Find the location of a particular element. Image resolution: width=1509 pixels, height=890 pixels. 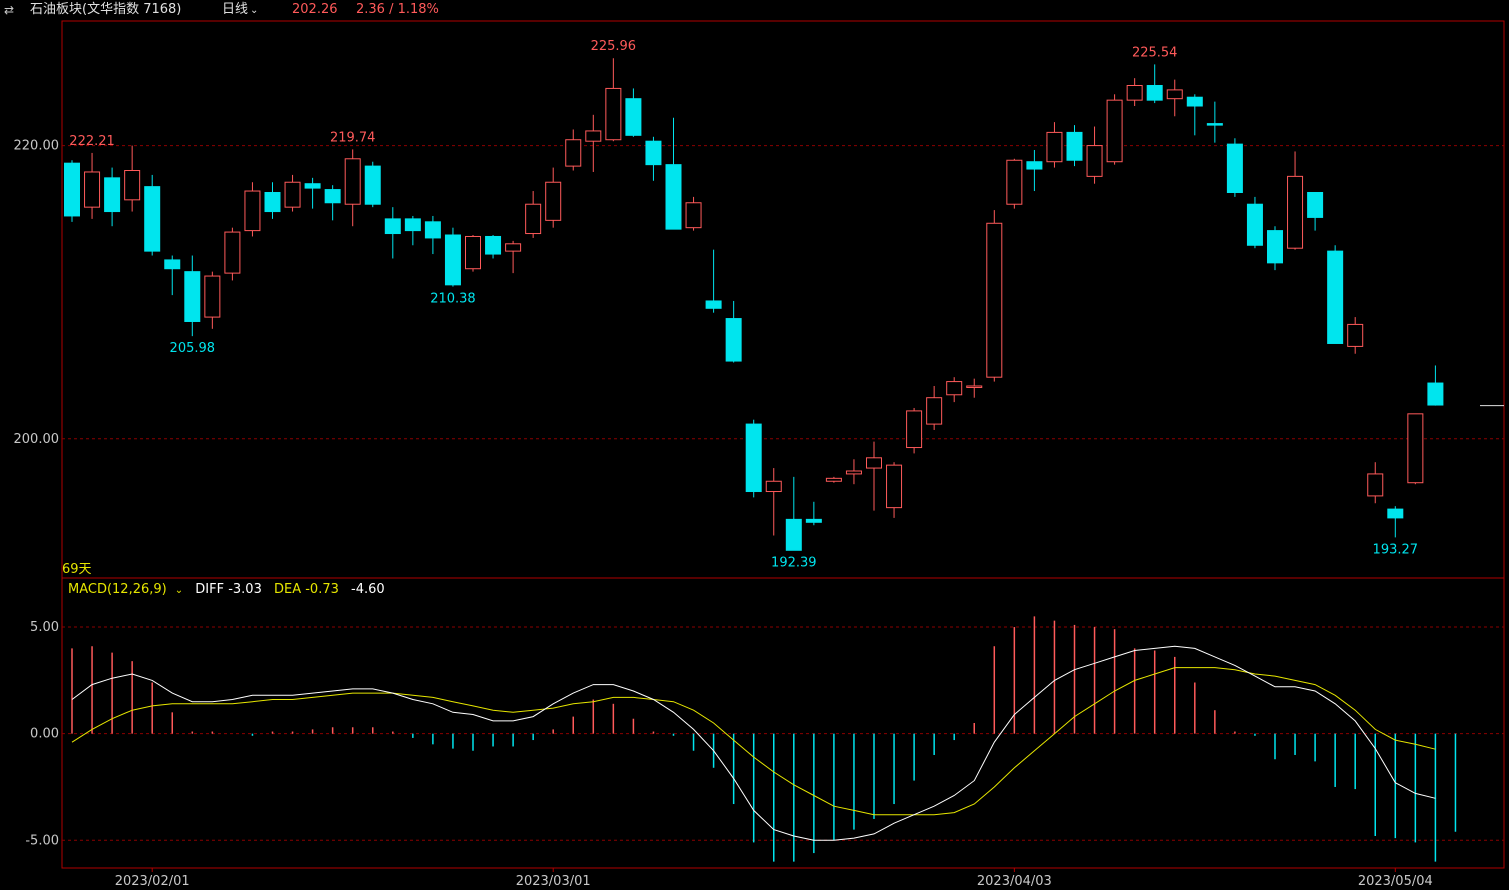

macd-indicator-selector: MACD(12,26,9) ⌄ is located at coordinates (127, 589).